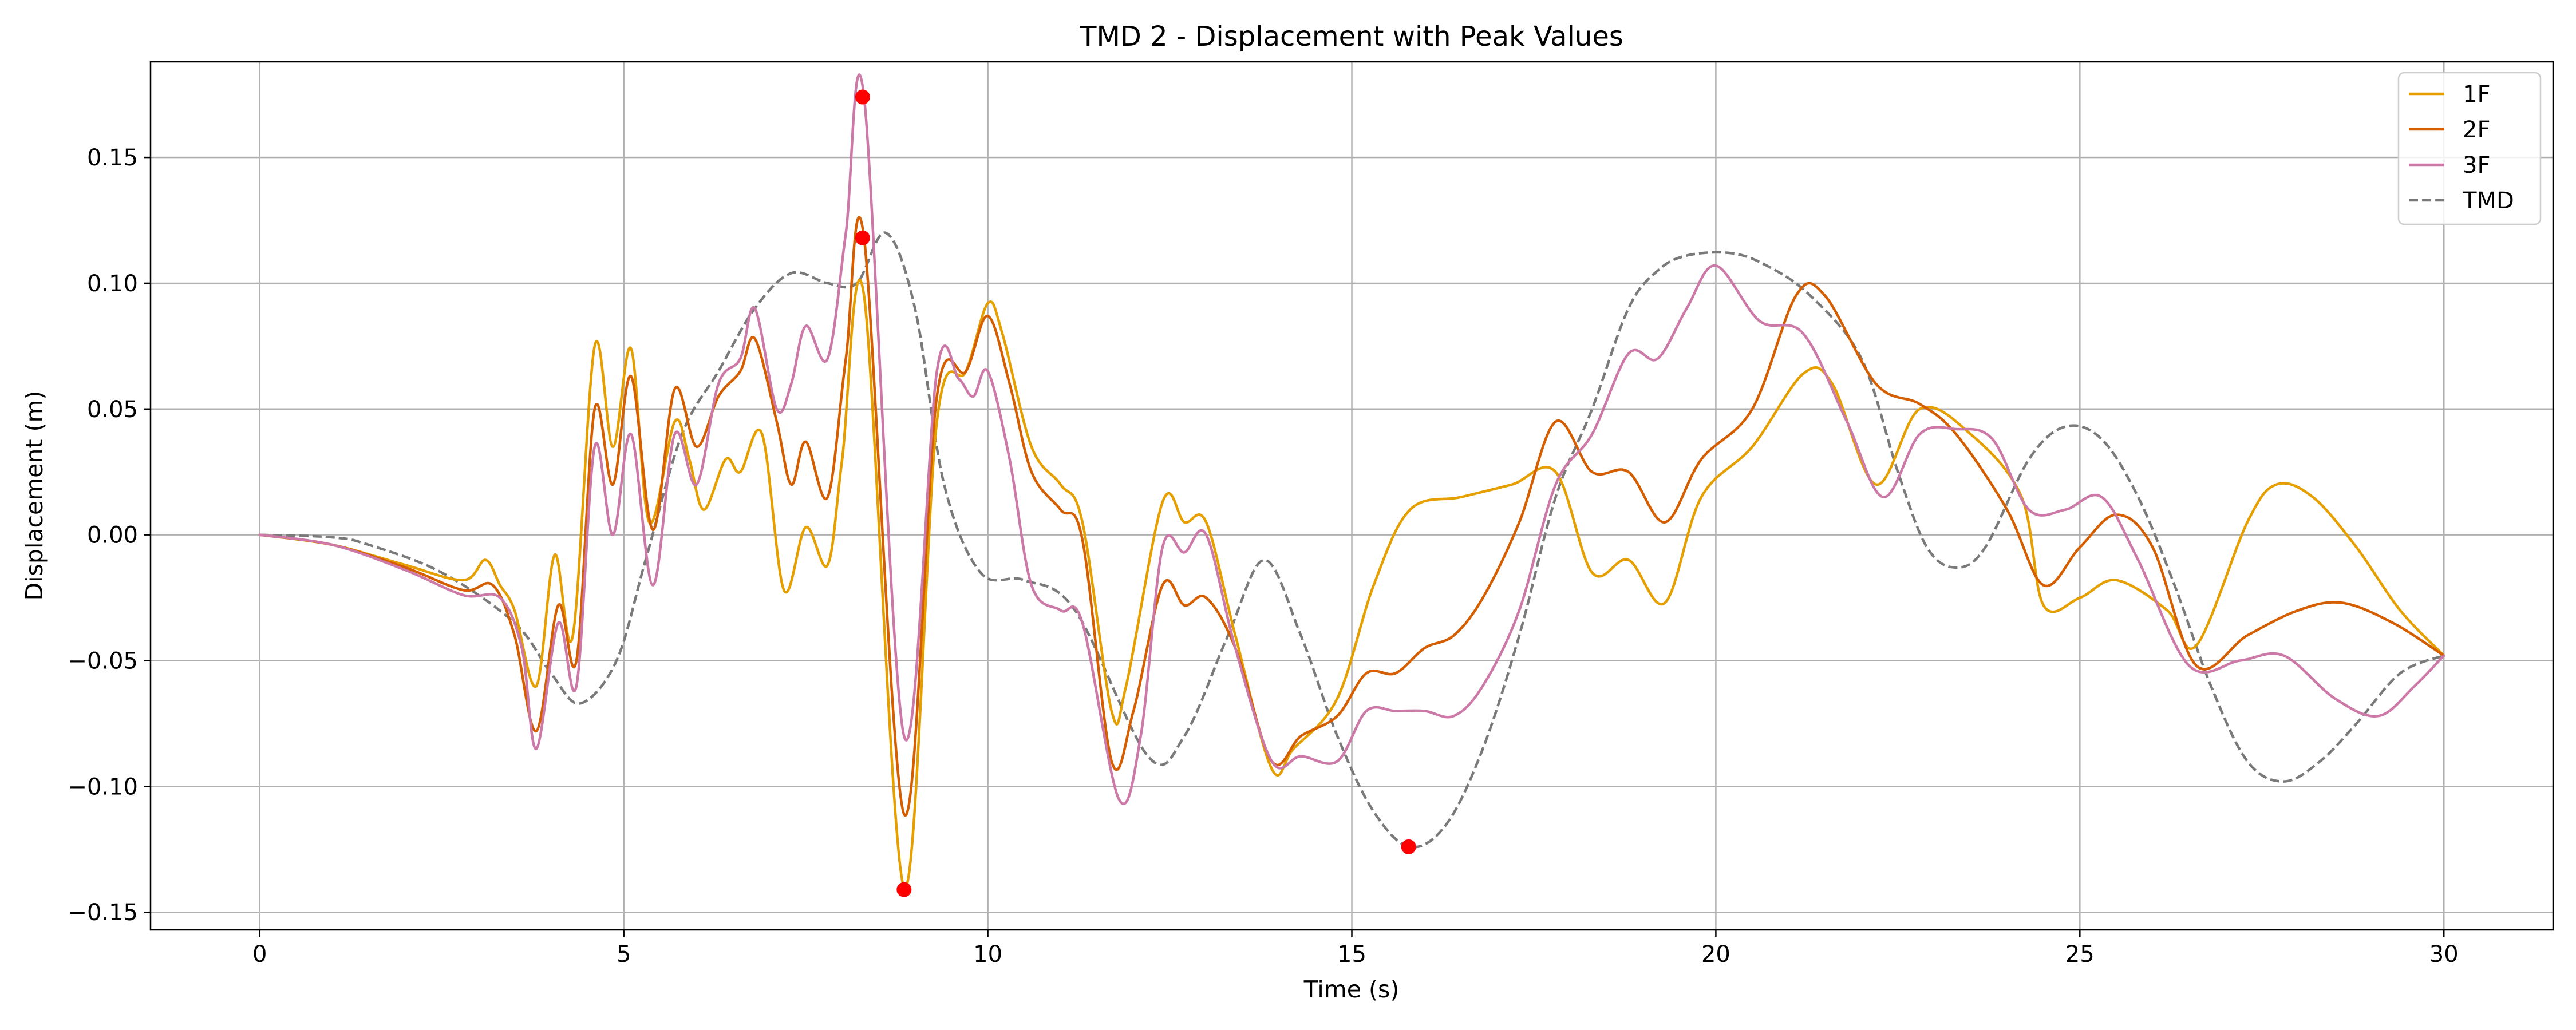  Describe the element at coordinates (103, 913) in the screenshot. I see `y-tick-label: −0.15` at that location.